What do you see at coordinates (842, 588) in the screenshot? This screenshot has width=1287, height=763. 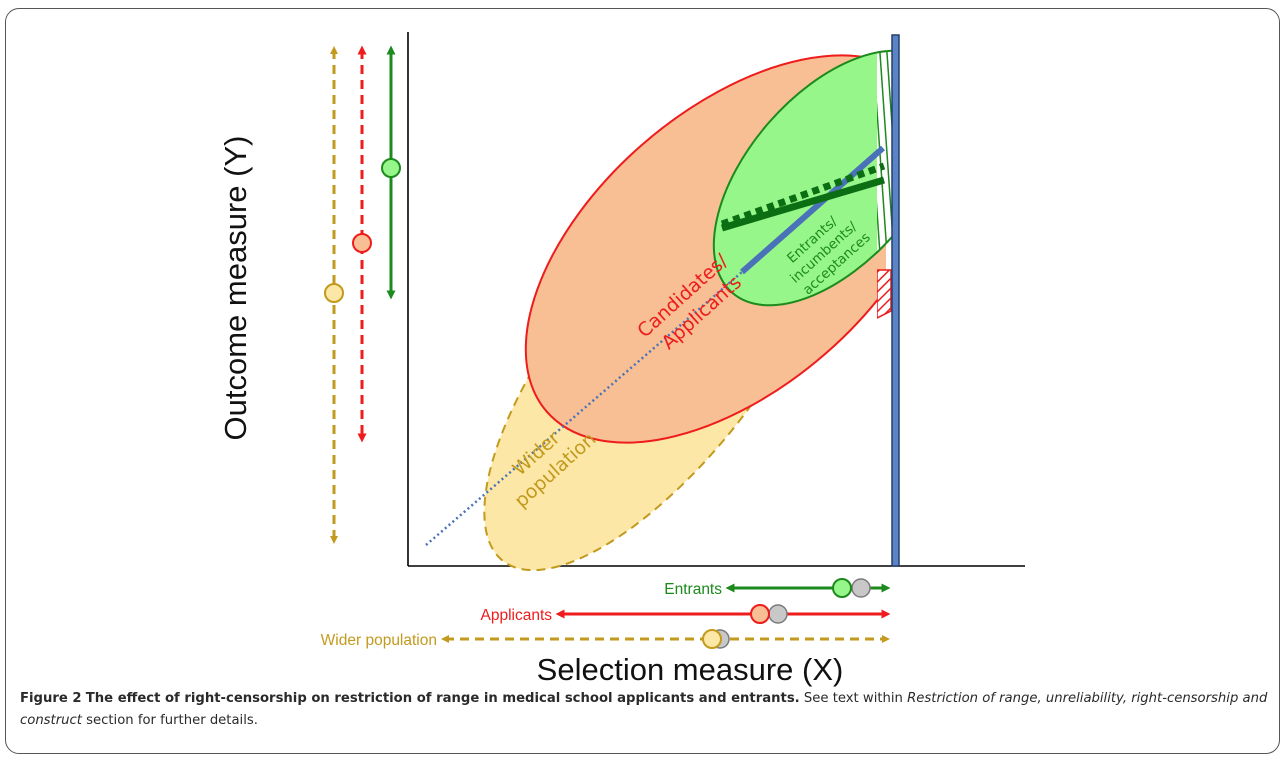 I see `entrants-x-mean-marker` at bounding box center [842, 588].